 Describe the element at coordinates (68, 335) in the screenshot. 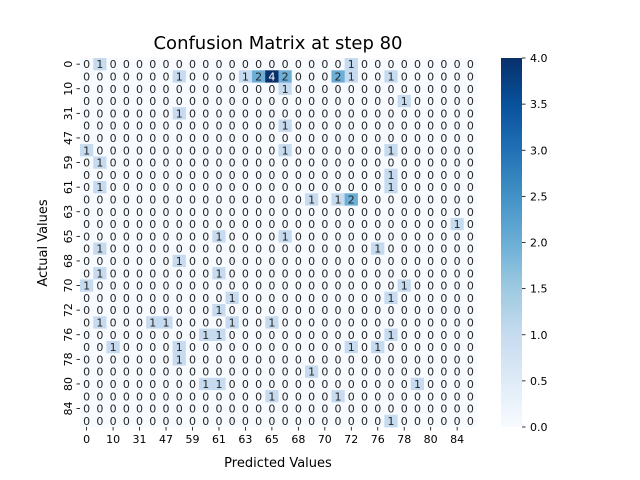

I see `y-tick-label: 76` at that location.